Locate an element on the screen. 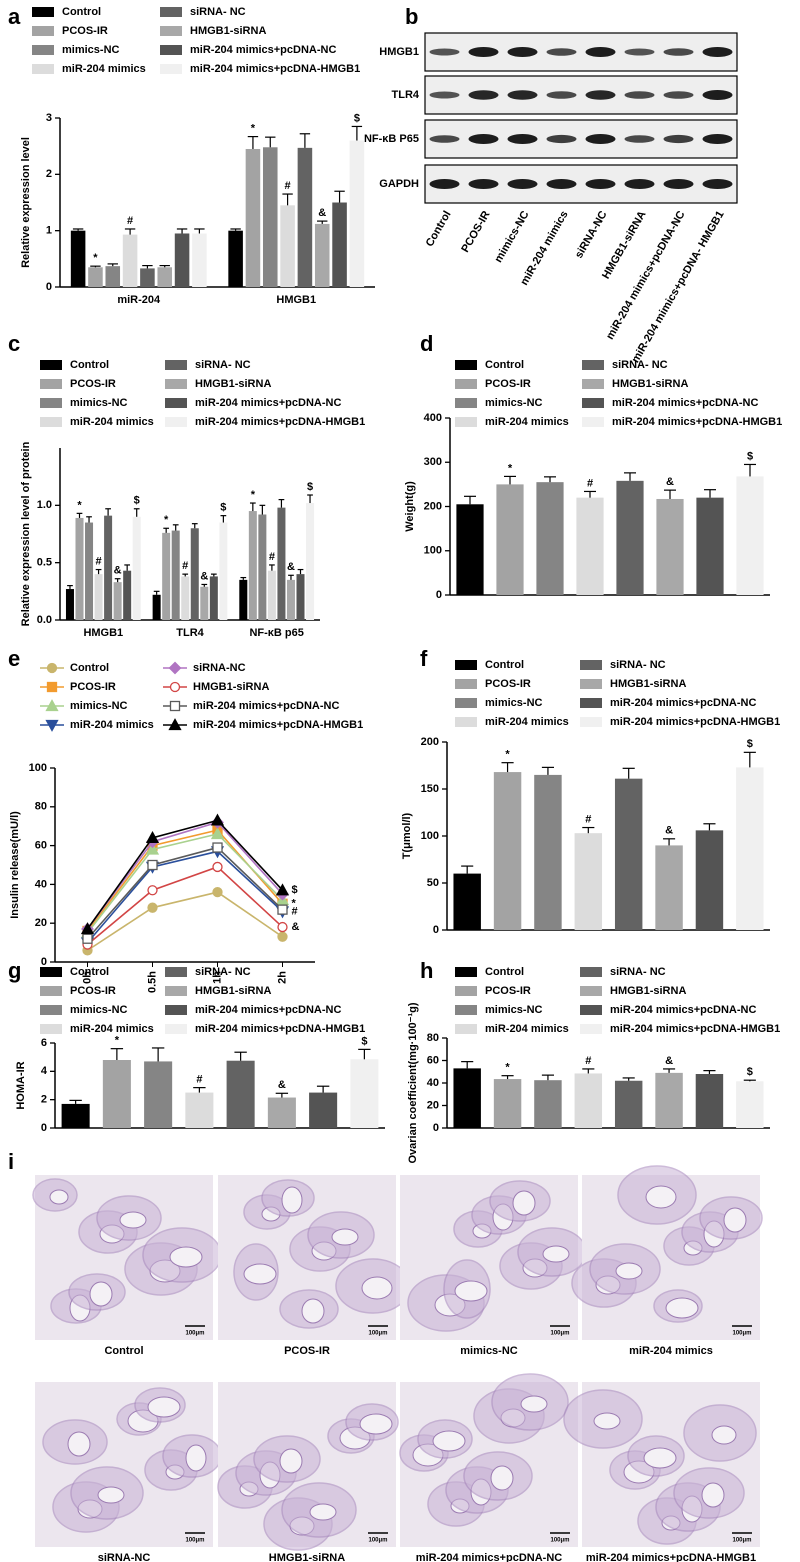  blot-protein-label: HMGB1 is located at coordinates (399, 52).